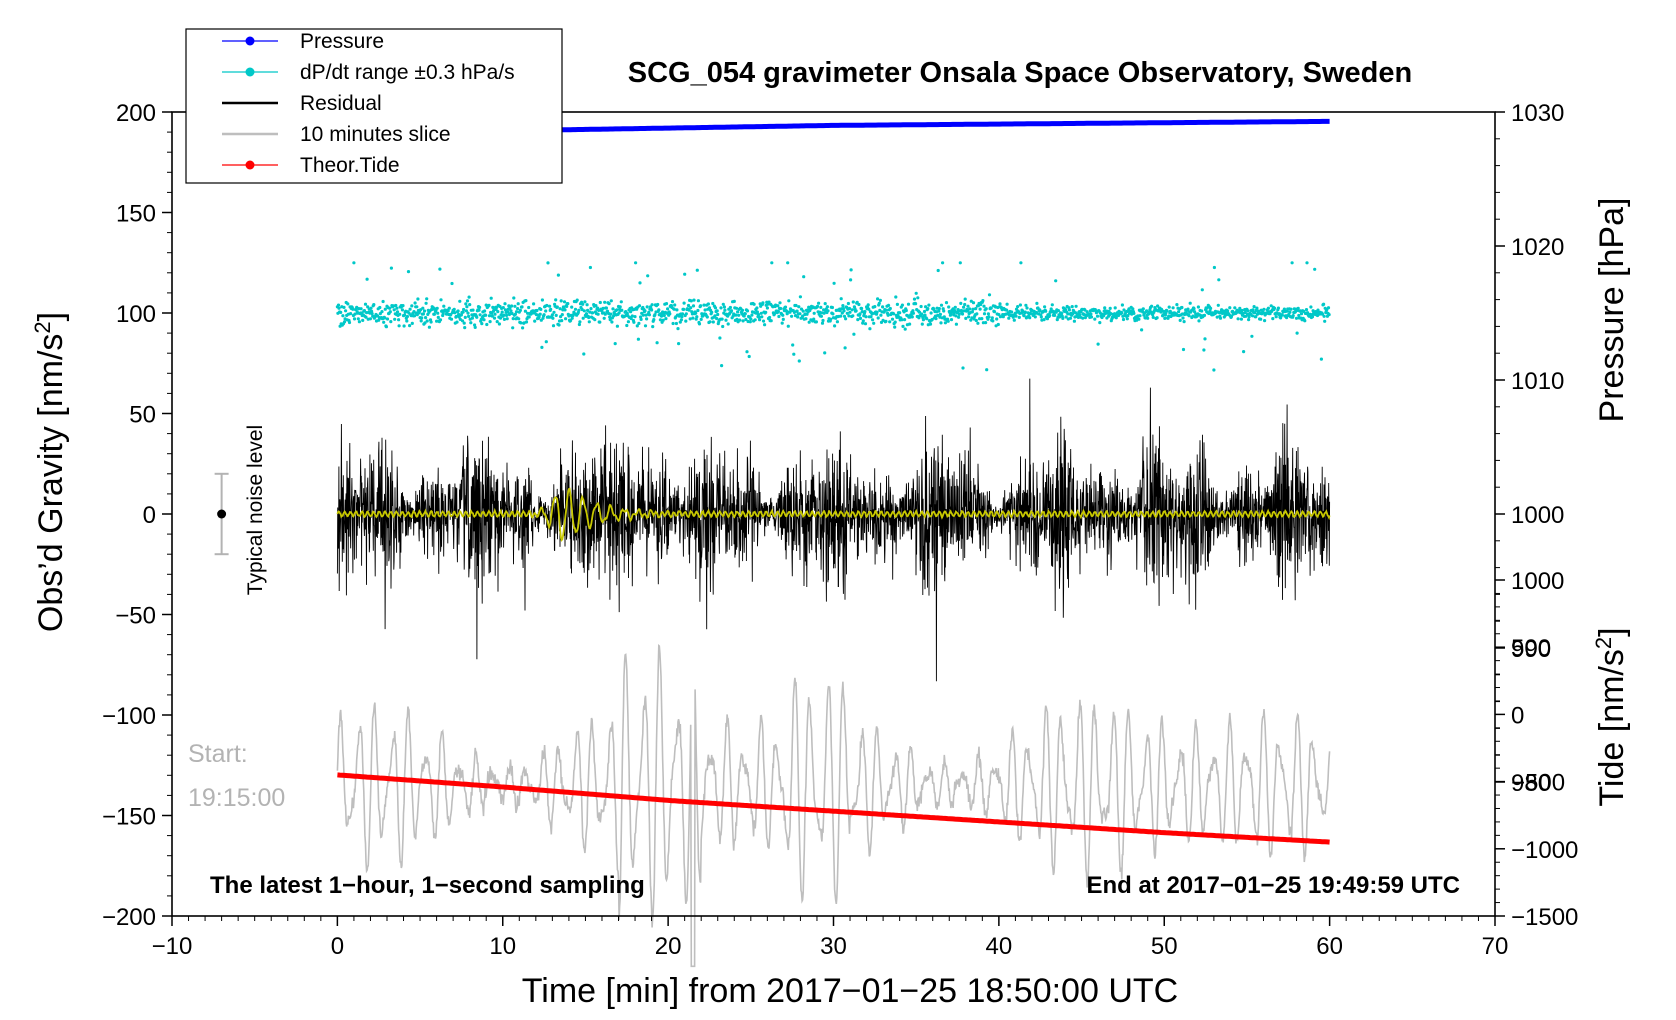 This screenshot has height=1020, width=1676. Describe the element at coordinates (1164, 946) in the screenshot. I see `x-tick-label: 50` at that location.